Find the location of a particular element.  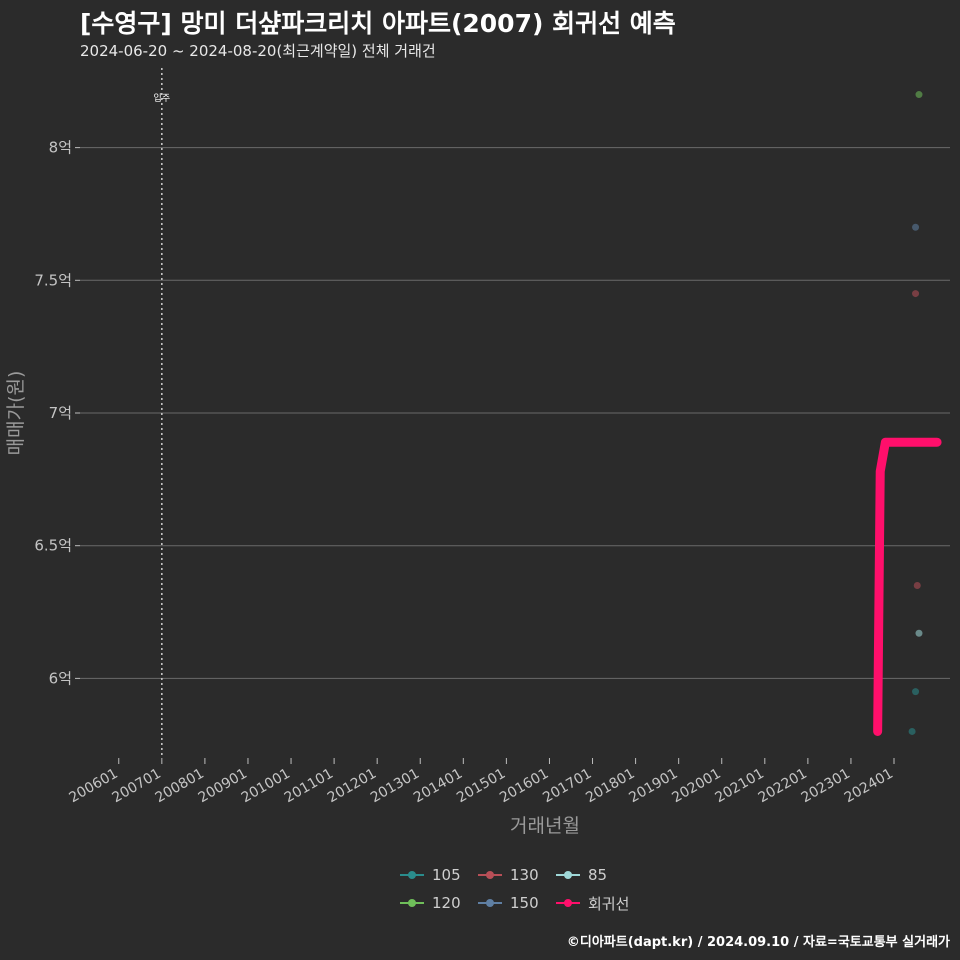

x-tick-label: 201201 is located at coordinates (352, 786).